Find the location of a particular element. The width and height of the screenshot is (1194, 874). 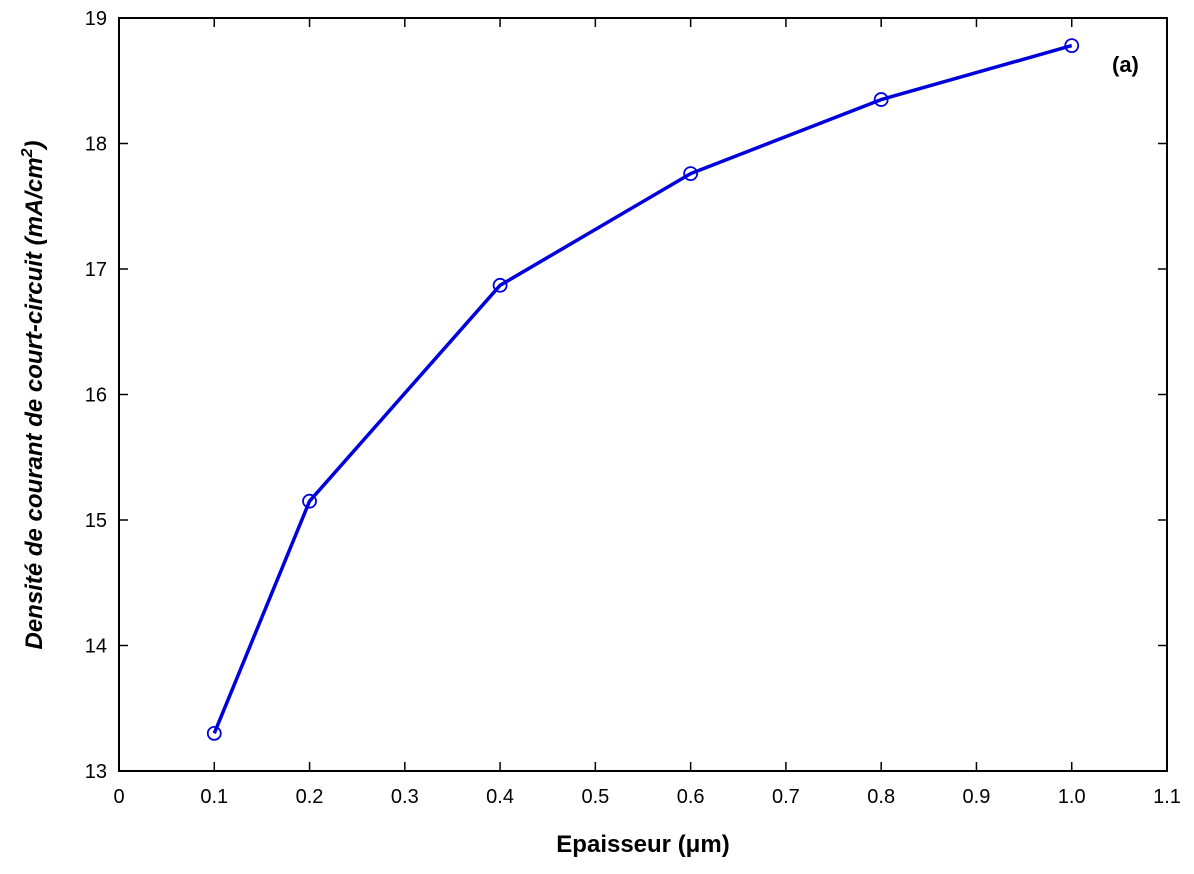

y-tick-label: 13 is located at coordinates (96, 772).